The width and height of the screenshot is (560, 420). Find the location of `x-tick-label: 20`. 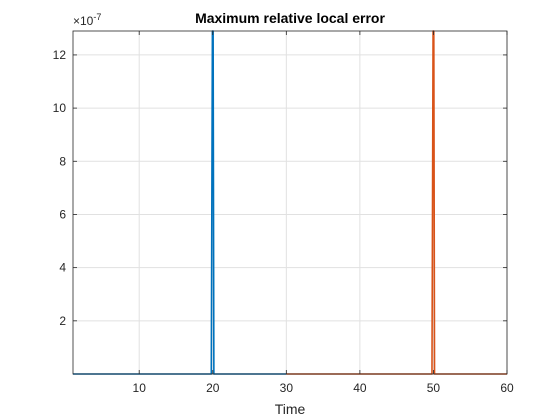

x-tick-label: 20 is located at coordinates (213, 388).